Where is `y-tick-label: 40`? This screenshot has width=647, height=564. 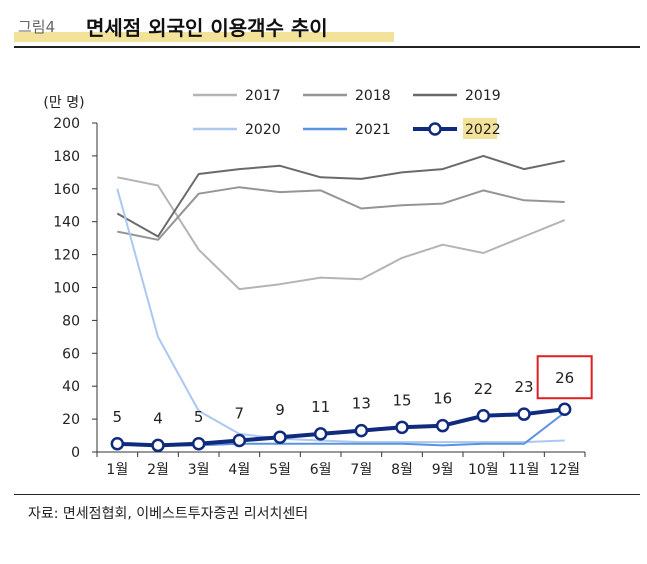
y-tick-label: 40 is located at coordinates (71, 387).